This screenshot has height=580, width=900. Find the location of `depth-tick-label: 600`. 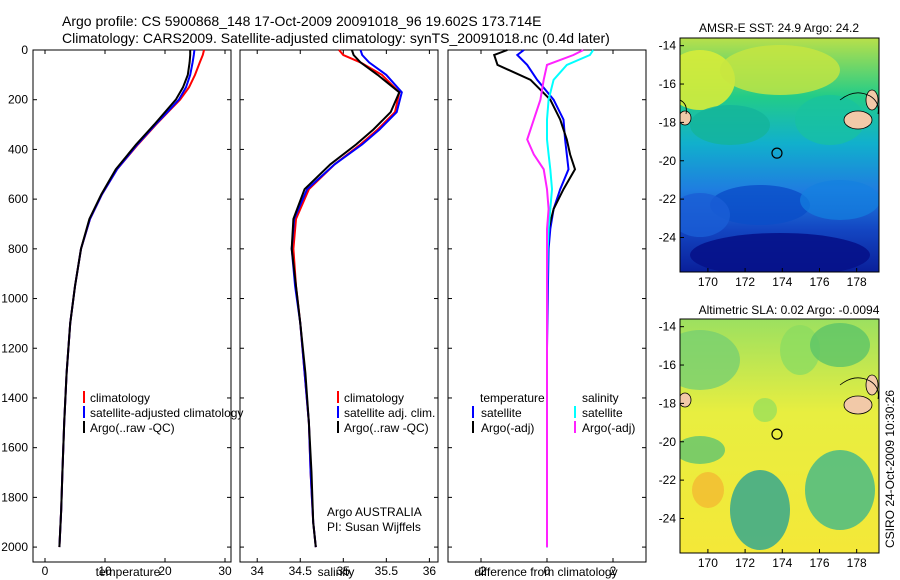

depth-tick-label: 600 is located at coordinates (18, 199).